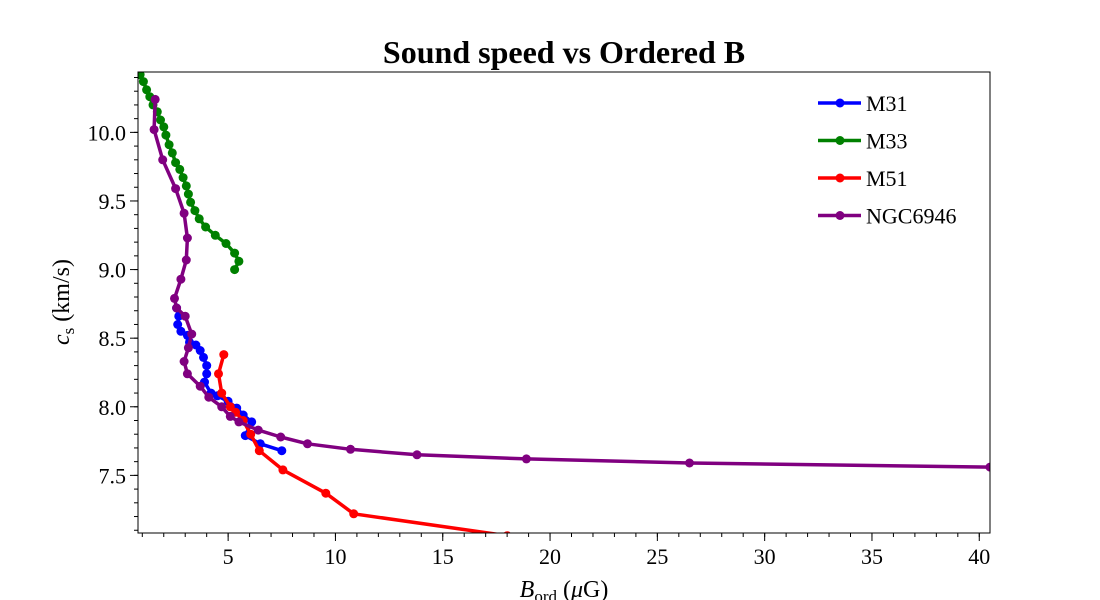 The image size is (1100, 600). Describe the element at coordinates (113, 201) in the screenshot. I see `y-tick-label: 9.5` at that location.